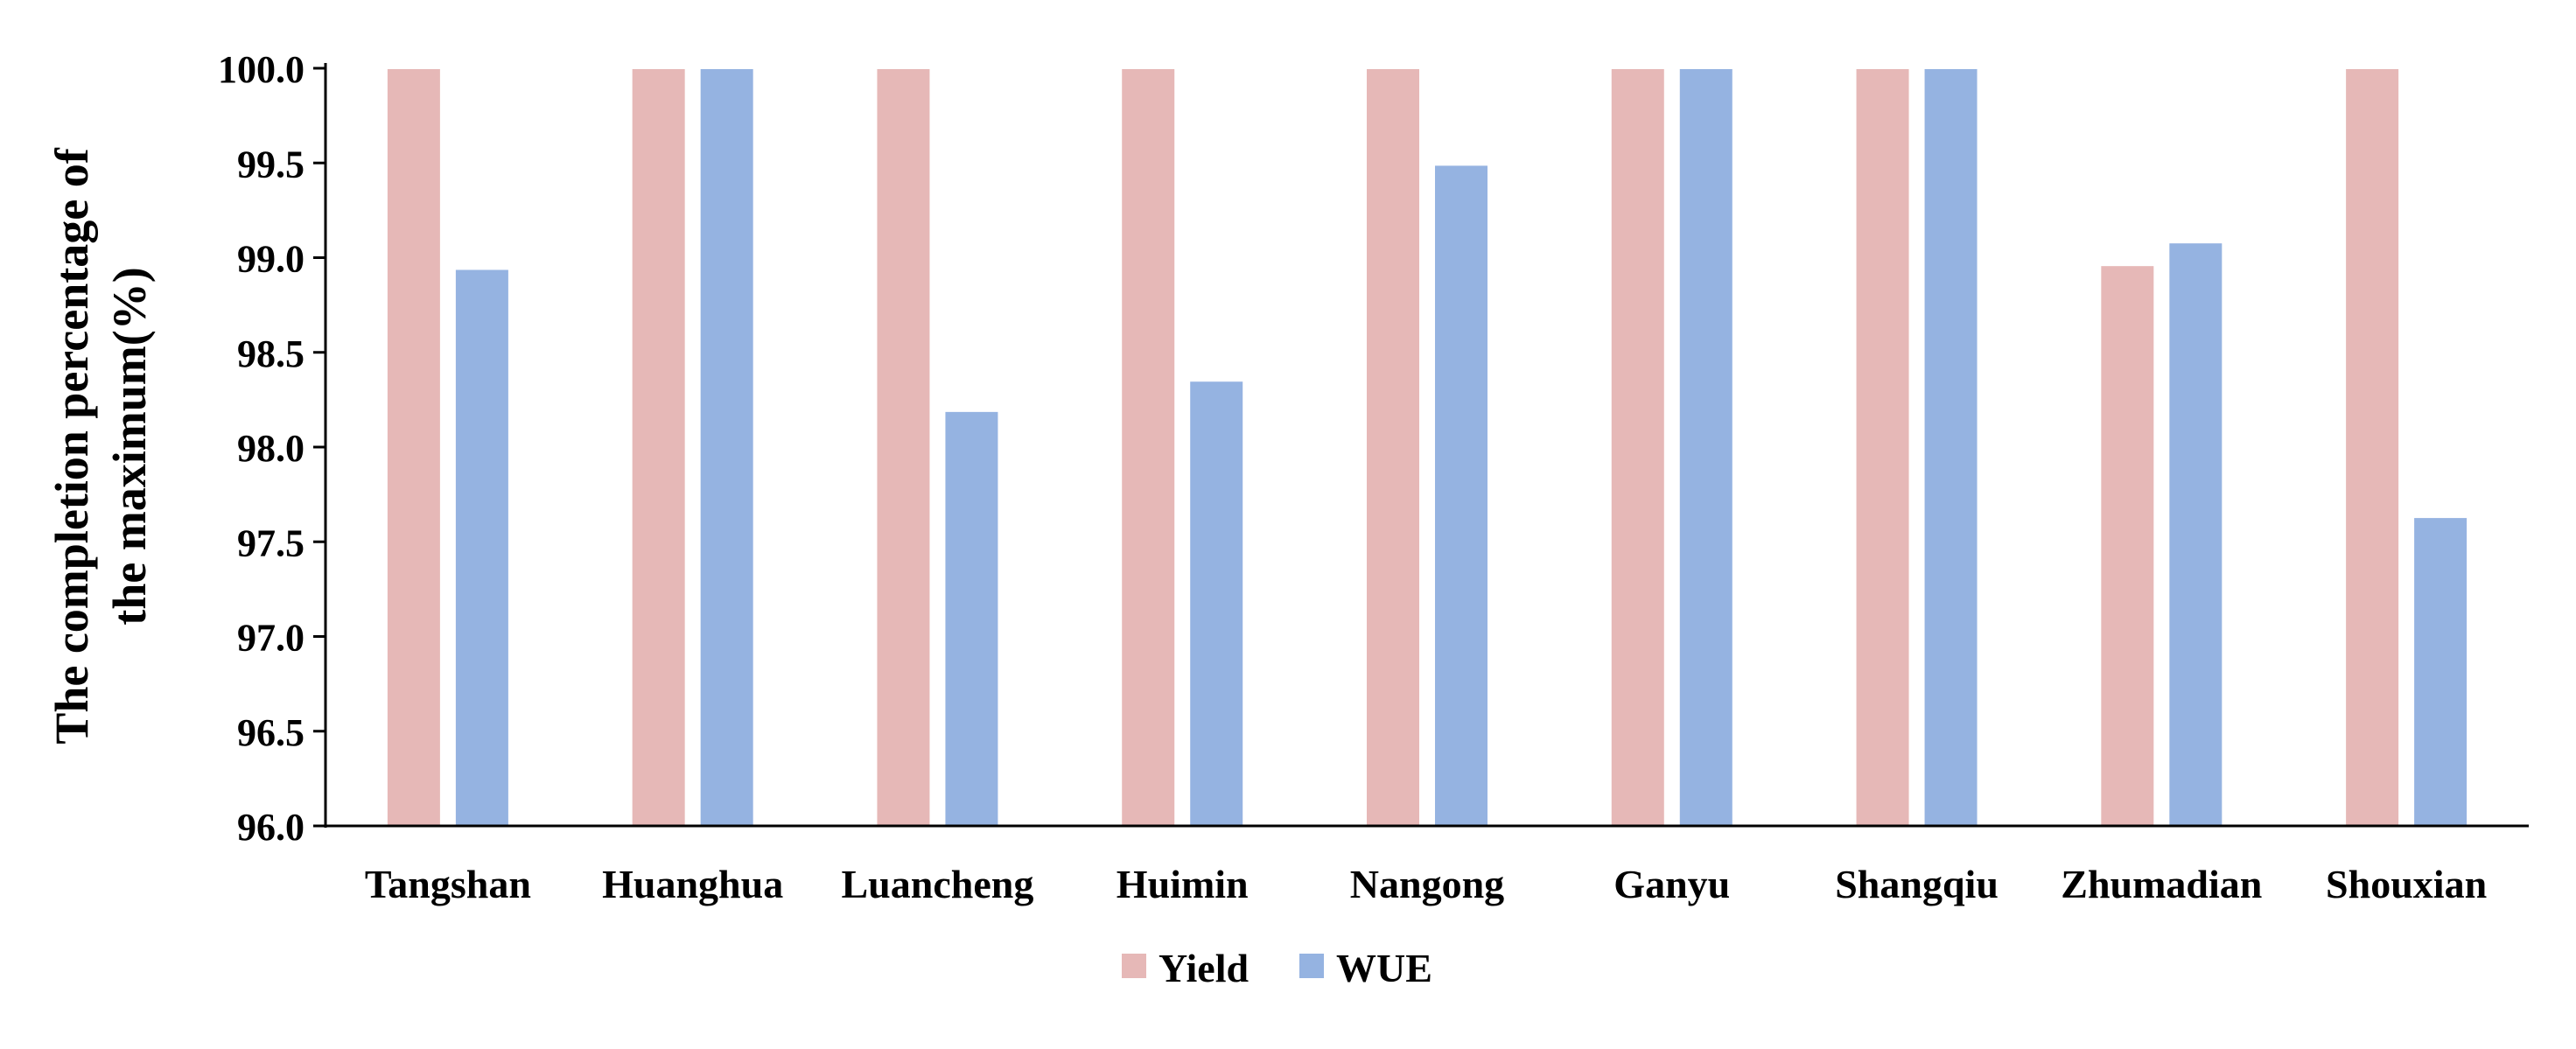 Image resolution: width=2576 pixels, height=1049 pixels. What do you see at coordinates (270, 164) in the screenshot?
I see `y-tick-label: 99.5` at bounding box center [270, 164].